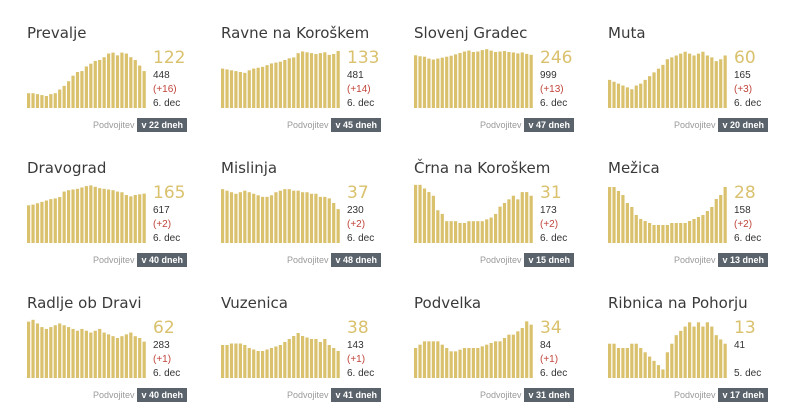 The height and width of the screenshot is (417, 800). Describe the element at coordinates (169, 193) in the screenshot. I see `latest-value: 165` at that location.